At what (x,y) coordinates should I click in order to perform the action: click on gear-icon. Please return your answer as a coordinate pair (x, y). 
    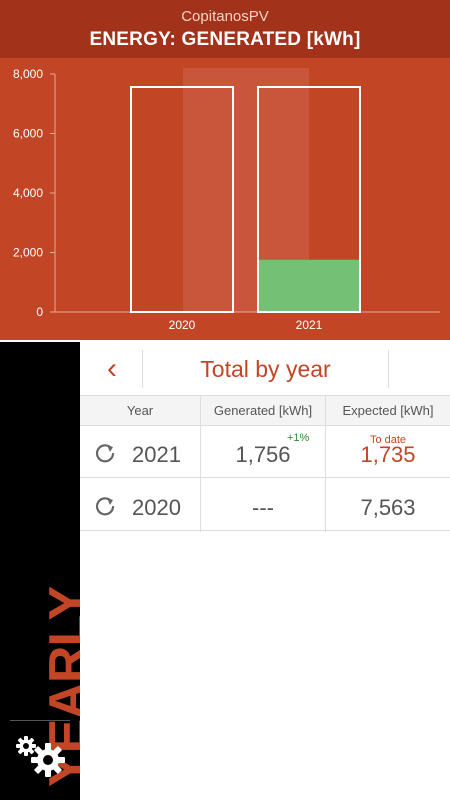
    Looking at the image, I should click on (41, 756).